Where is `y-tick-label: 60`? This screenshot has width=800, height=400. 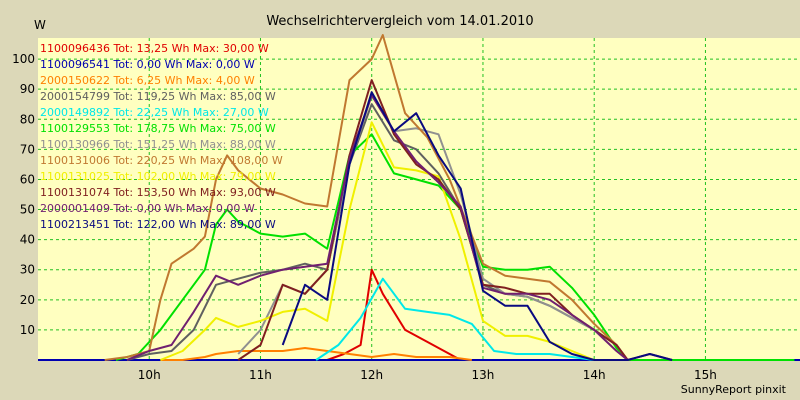
y-tick-label: 60 is located at coordinates (27, 179).